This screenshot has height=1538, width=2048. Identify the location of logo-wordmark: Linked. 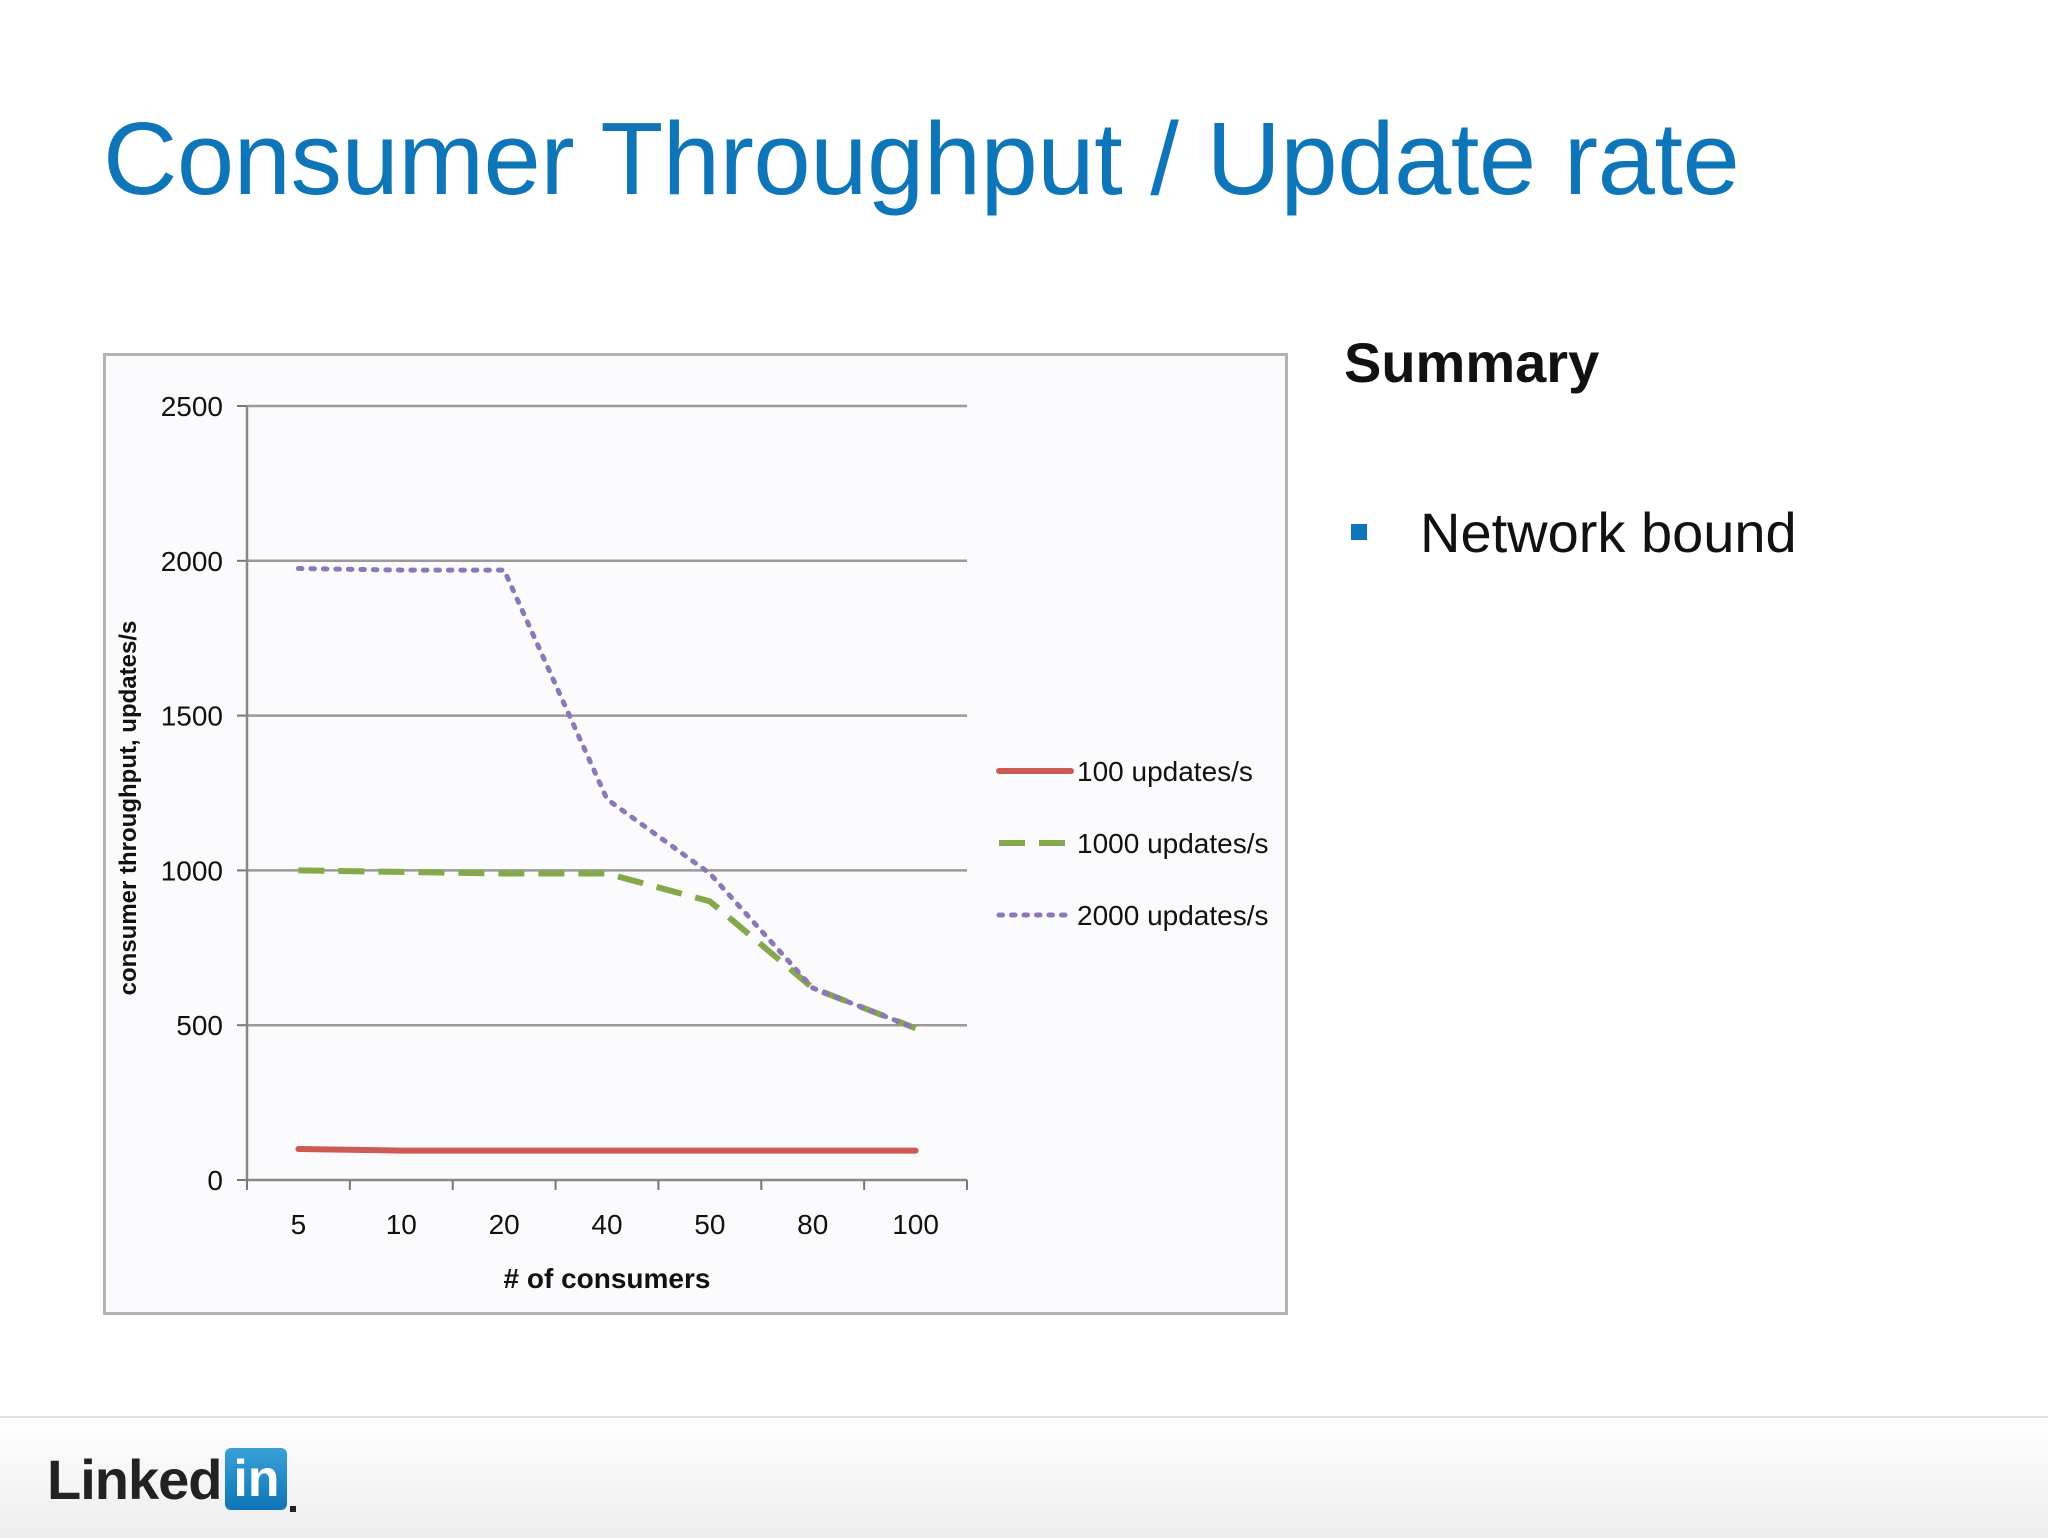
(134, 1479).